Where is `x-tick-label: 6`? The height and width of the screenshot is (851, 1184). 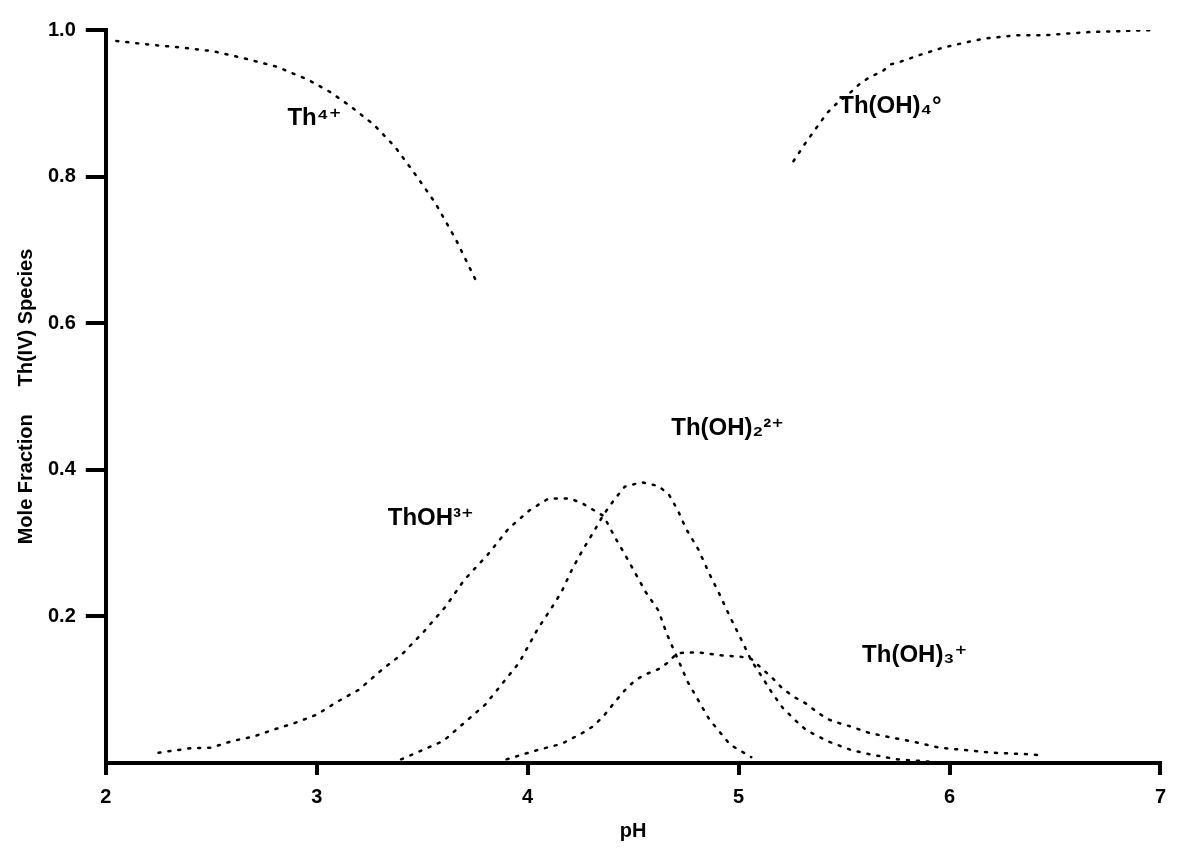
x-tick-label: 6 is located at coordinates (949, 795).